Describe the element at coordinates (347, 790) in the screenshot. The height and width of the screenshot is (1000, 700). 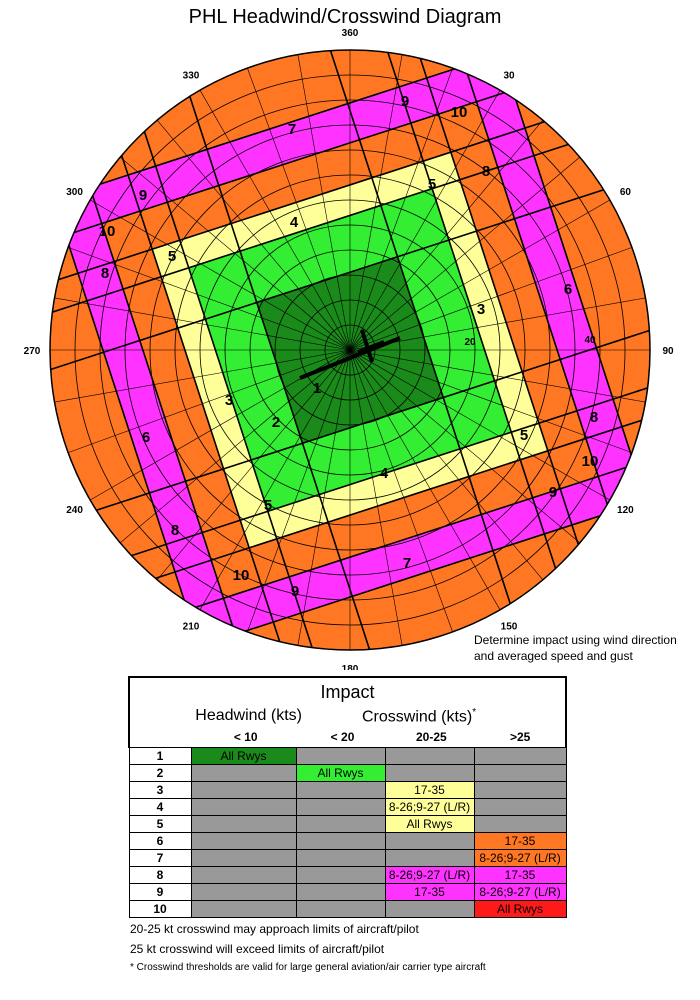
I see `table-row: 3 17-35` at that location.